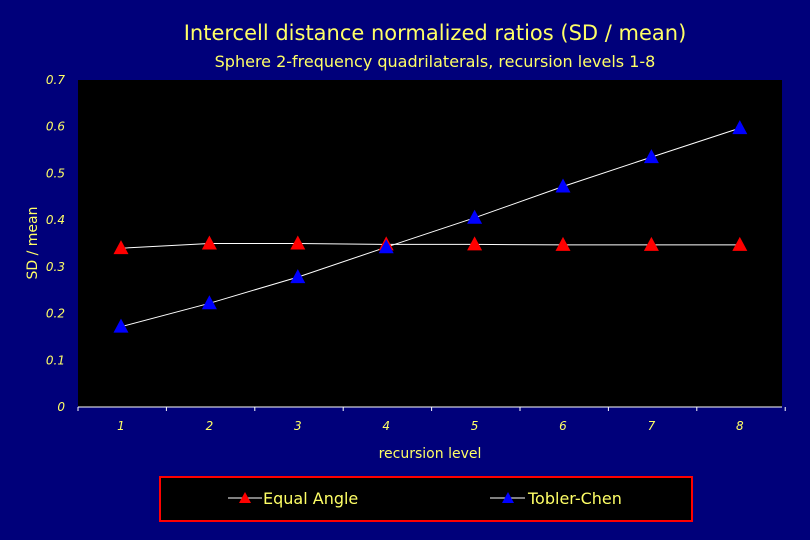 The width and height of the screenshot is (810, 540). I want to click on y-tick-label: 0, so click(61, 407).